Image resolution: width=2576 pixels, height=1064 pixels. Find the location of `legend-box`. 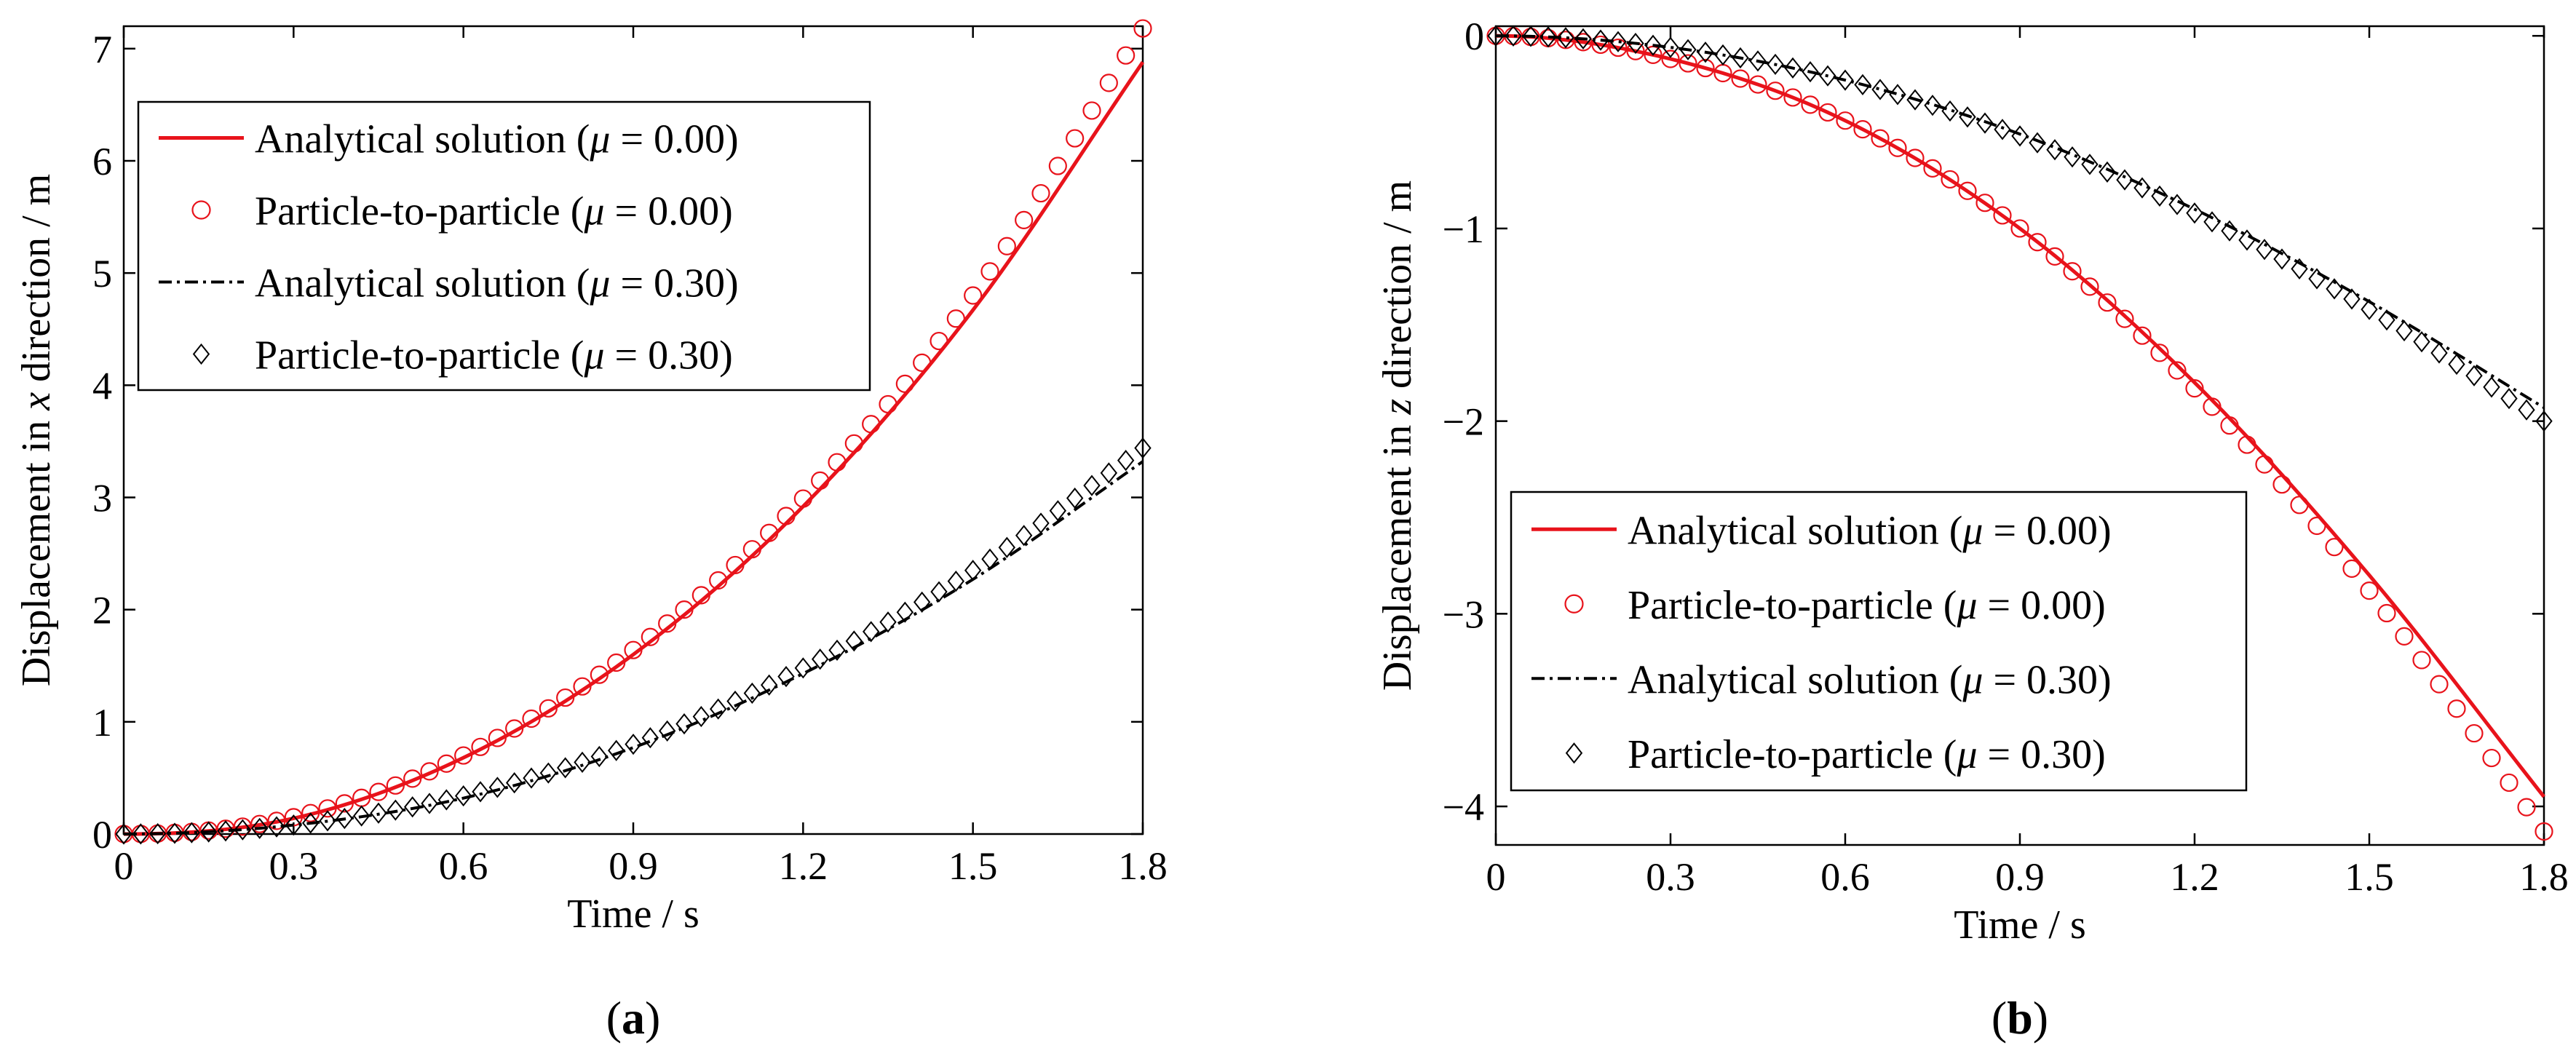

legend-box is located at coordinates (504, 246).